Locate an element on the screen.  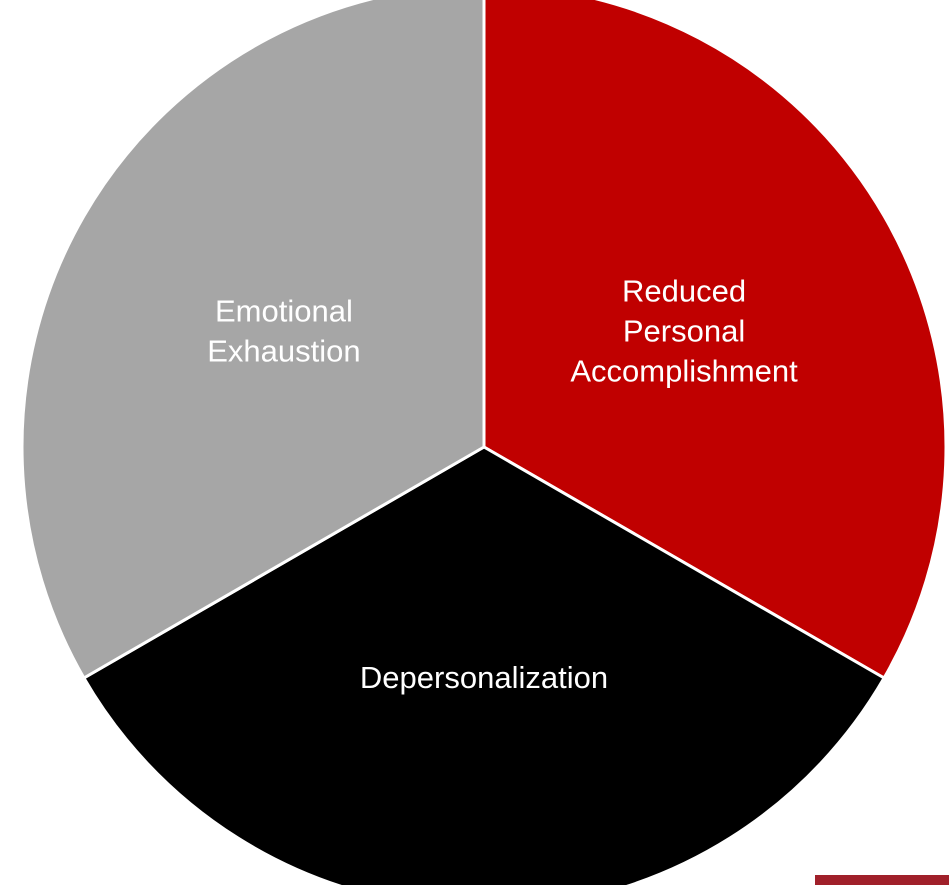
slice-label: Reduced Personal Accomplishment is located at coordinates (684, 331).